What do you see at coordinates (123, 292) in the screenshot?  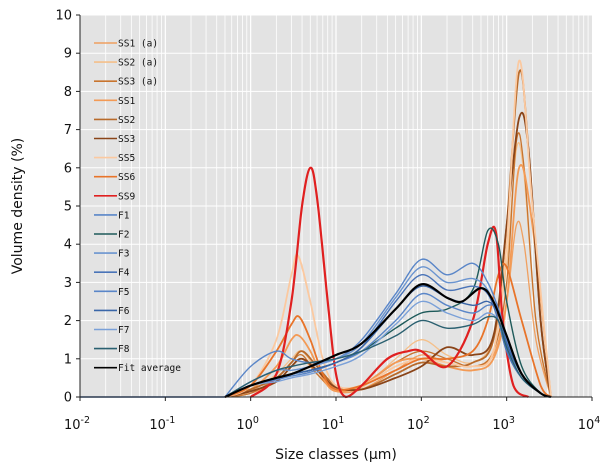 I see `legend-label-f5: F5` at bounding box center [123, 292].